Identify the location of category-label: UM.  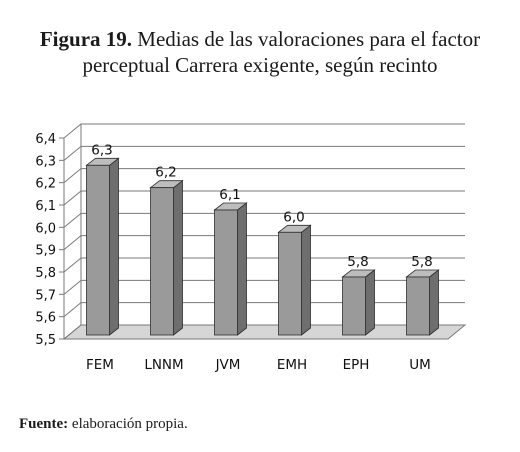
(420, 365).